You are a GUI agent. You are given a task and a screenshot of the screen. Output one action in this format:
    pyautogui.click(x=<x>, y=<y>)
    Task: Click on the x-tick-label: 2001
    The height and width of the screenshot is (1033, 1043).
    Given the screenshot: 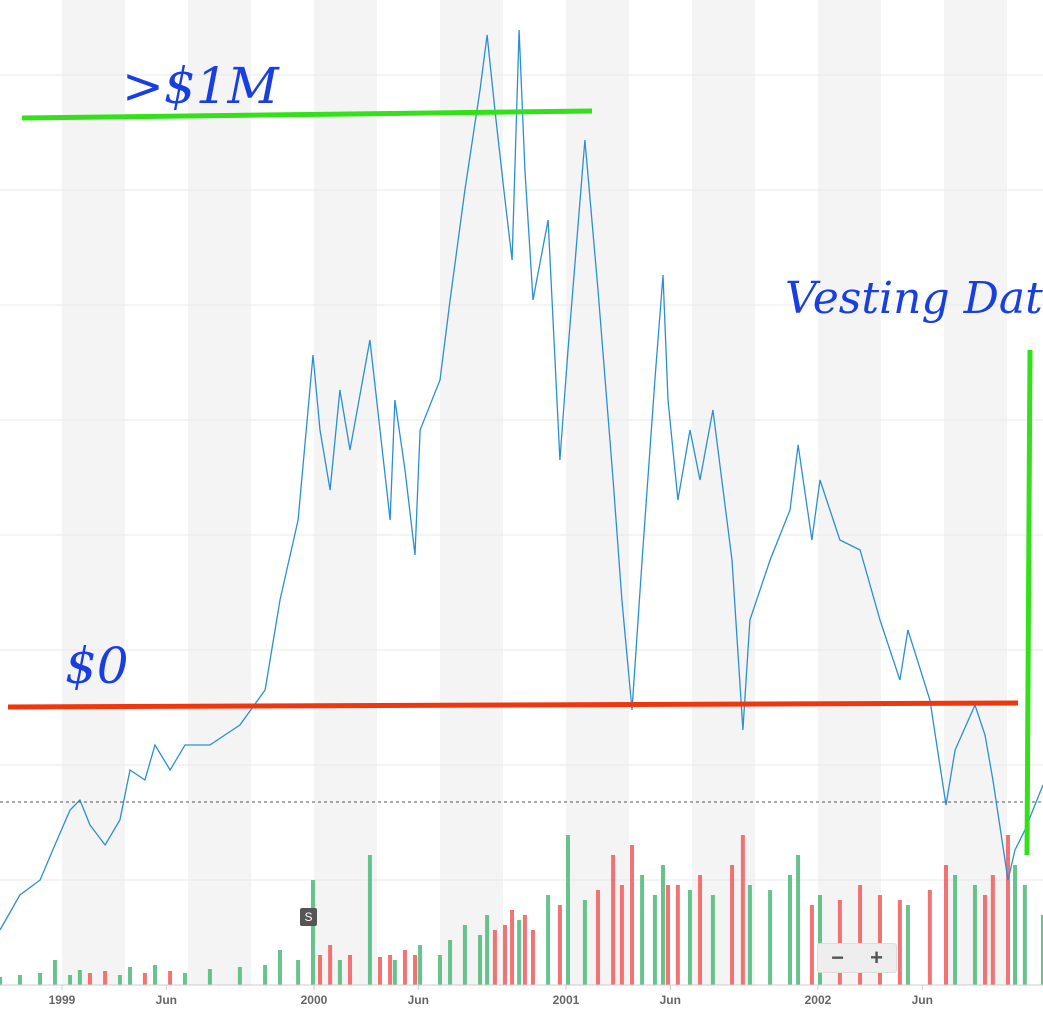 What is the action you would take?
    pyautogui.click(x=566, y=1000)
    